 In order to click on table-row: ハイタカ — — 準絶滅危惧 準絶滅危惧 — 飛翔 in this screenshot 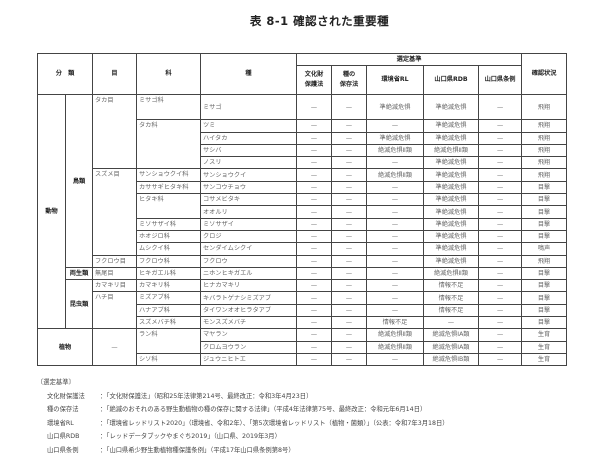, I will do `click(303, 138)`.